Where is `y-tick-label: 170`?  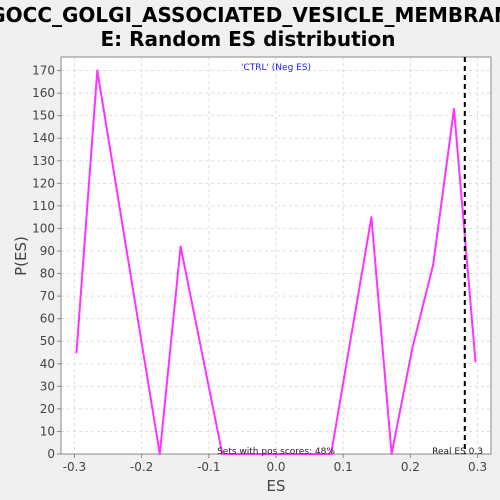
y-tick-label: 170 is located at coordinates (43, 71).